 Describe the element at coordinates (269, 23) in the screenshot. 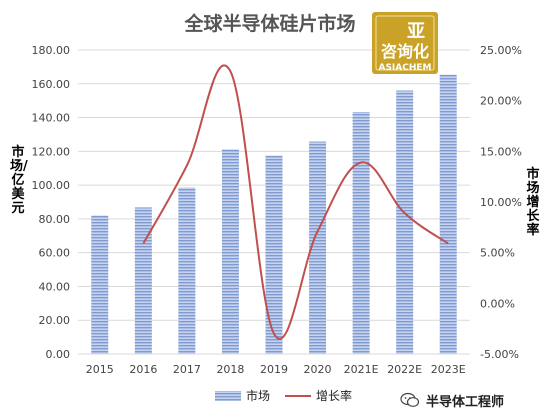

I see `chart-title: 全球半导体硅片市场` at that location.